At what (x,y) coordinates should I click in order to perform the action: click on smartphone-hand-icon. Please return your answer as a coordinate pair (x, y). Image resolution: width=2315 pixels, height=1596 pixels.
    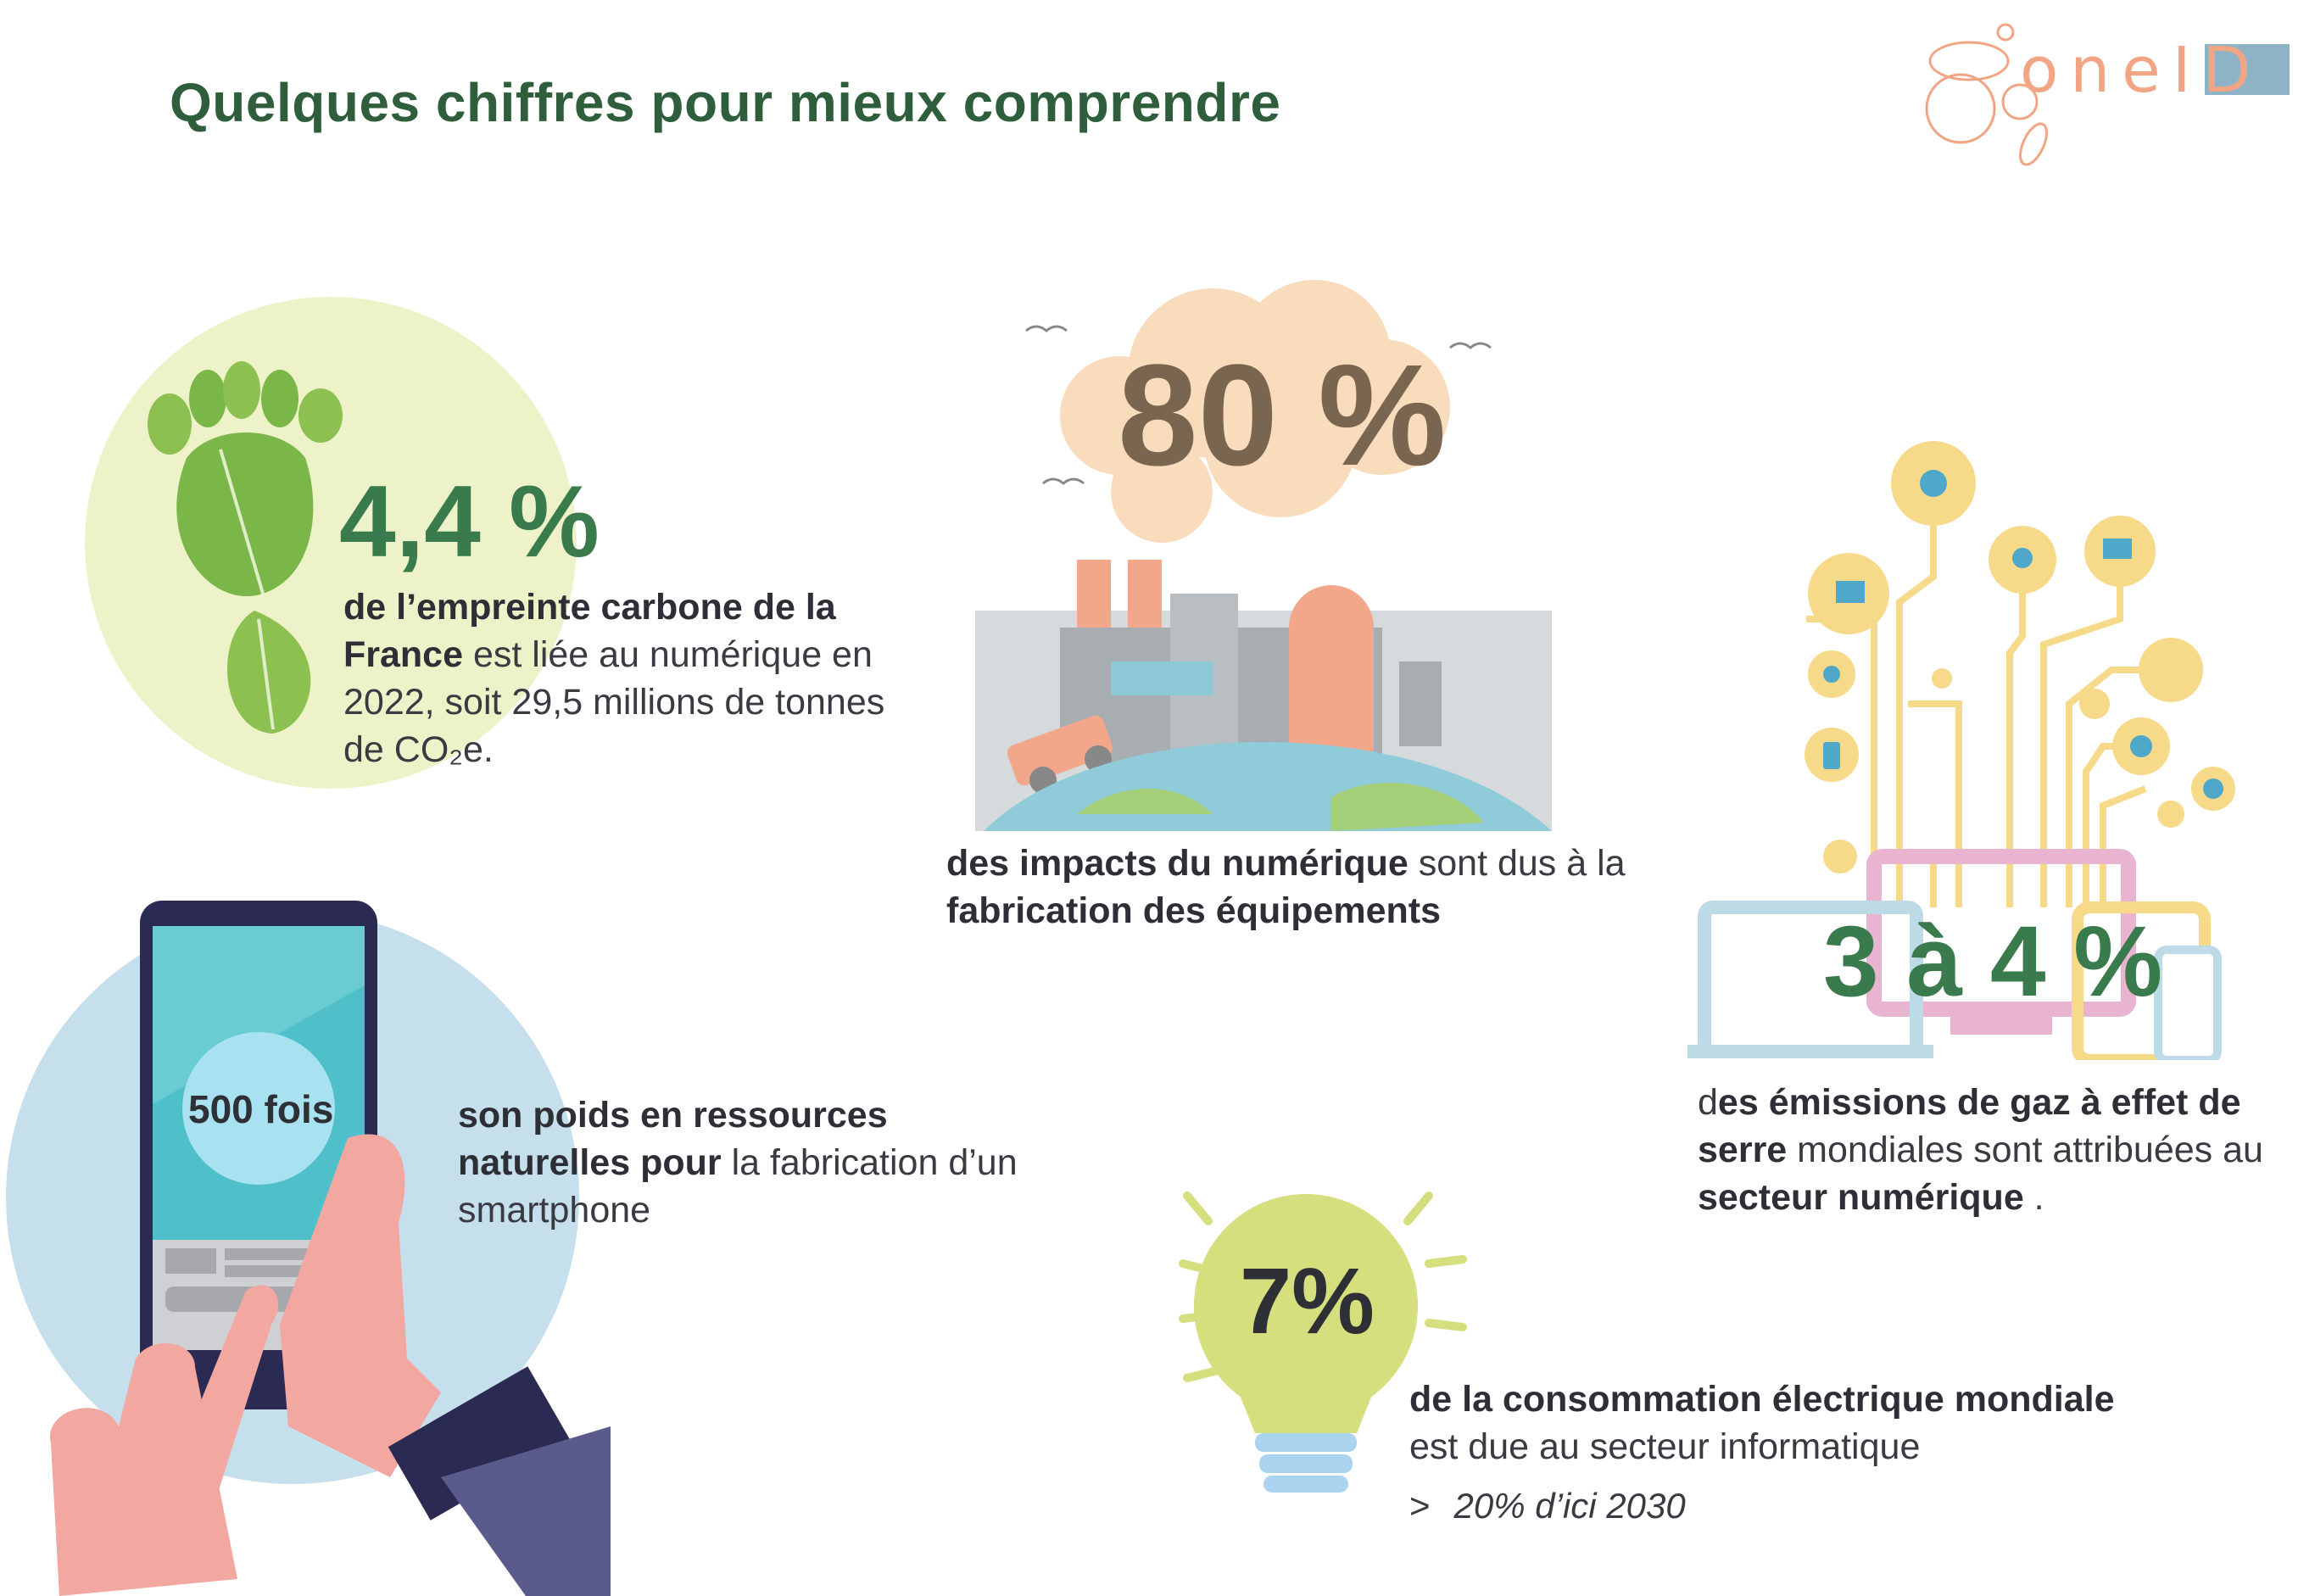
    Looking at the image, I should click on (308, 1248).